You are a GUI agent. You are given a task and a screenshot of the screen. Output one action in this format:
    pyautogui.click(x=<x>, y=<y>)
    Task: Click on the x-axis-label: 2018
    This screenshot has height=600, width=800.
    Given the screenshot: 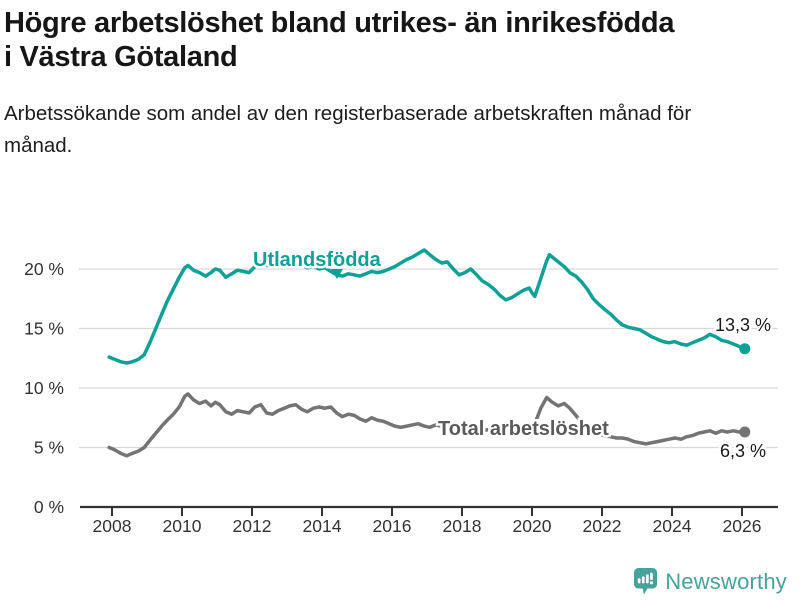 What is the action you would take?
    pyautogui.click(x=462, y=526)
    